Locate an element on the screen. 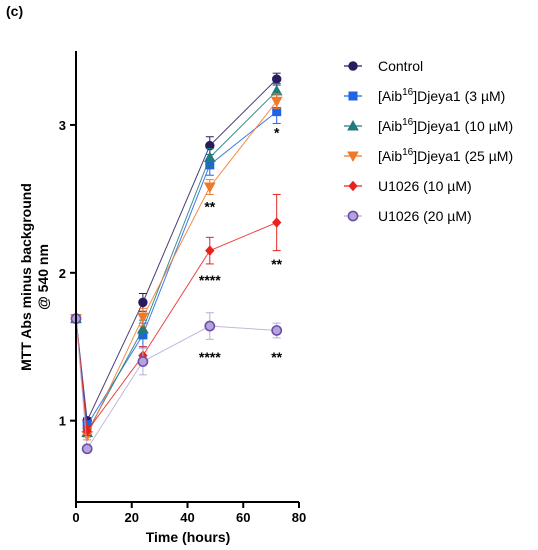  legend-item-6: U1026 (20 µM) is located at coordinates (408, 216).